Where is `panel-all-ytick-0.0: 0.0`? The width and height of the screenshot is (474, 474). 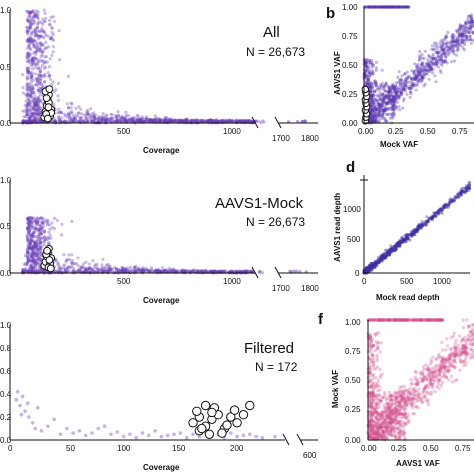
panel-all-ytick-0.0: 0.0 is located at coordinates (6, 123).